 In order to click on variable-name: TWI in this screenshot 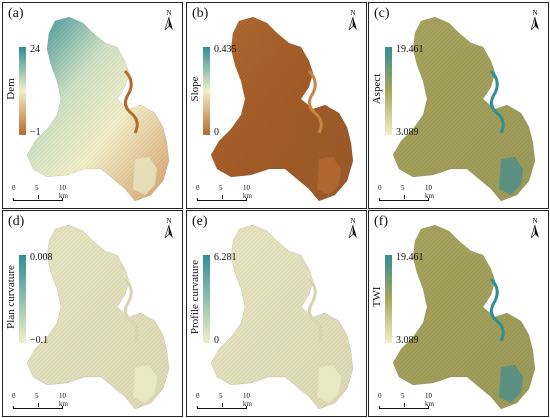, I will do `click(377, 297)`.